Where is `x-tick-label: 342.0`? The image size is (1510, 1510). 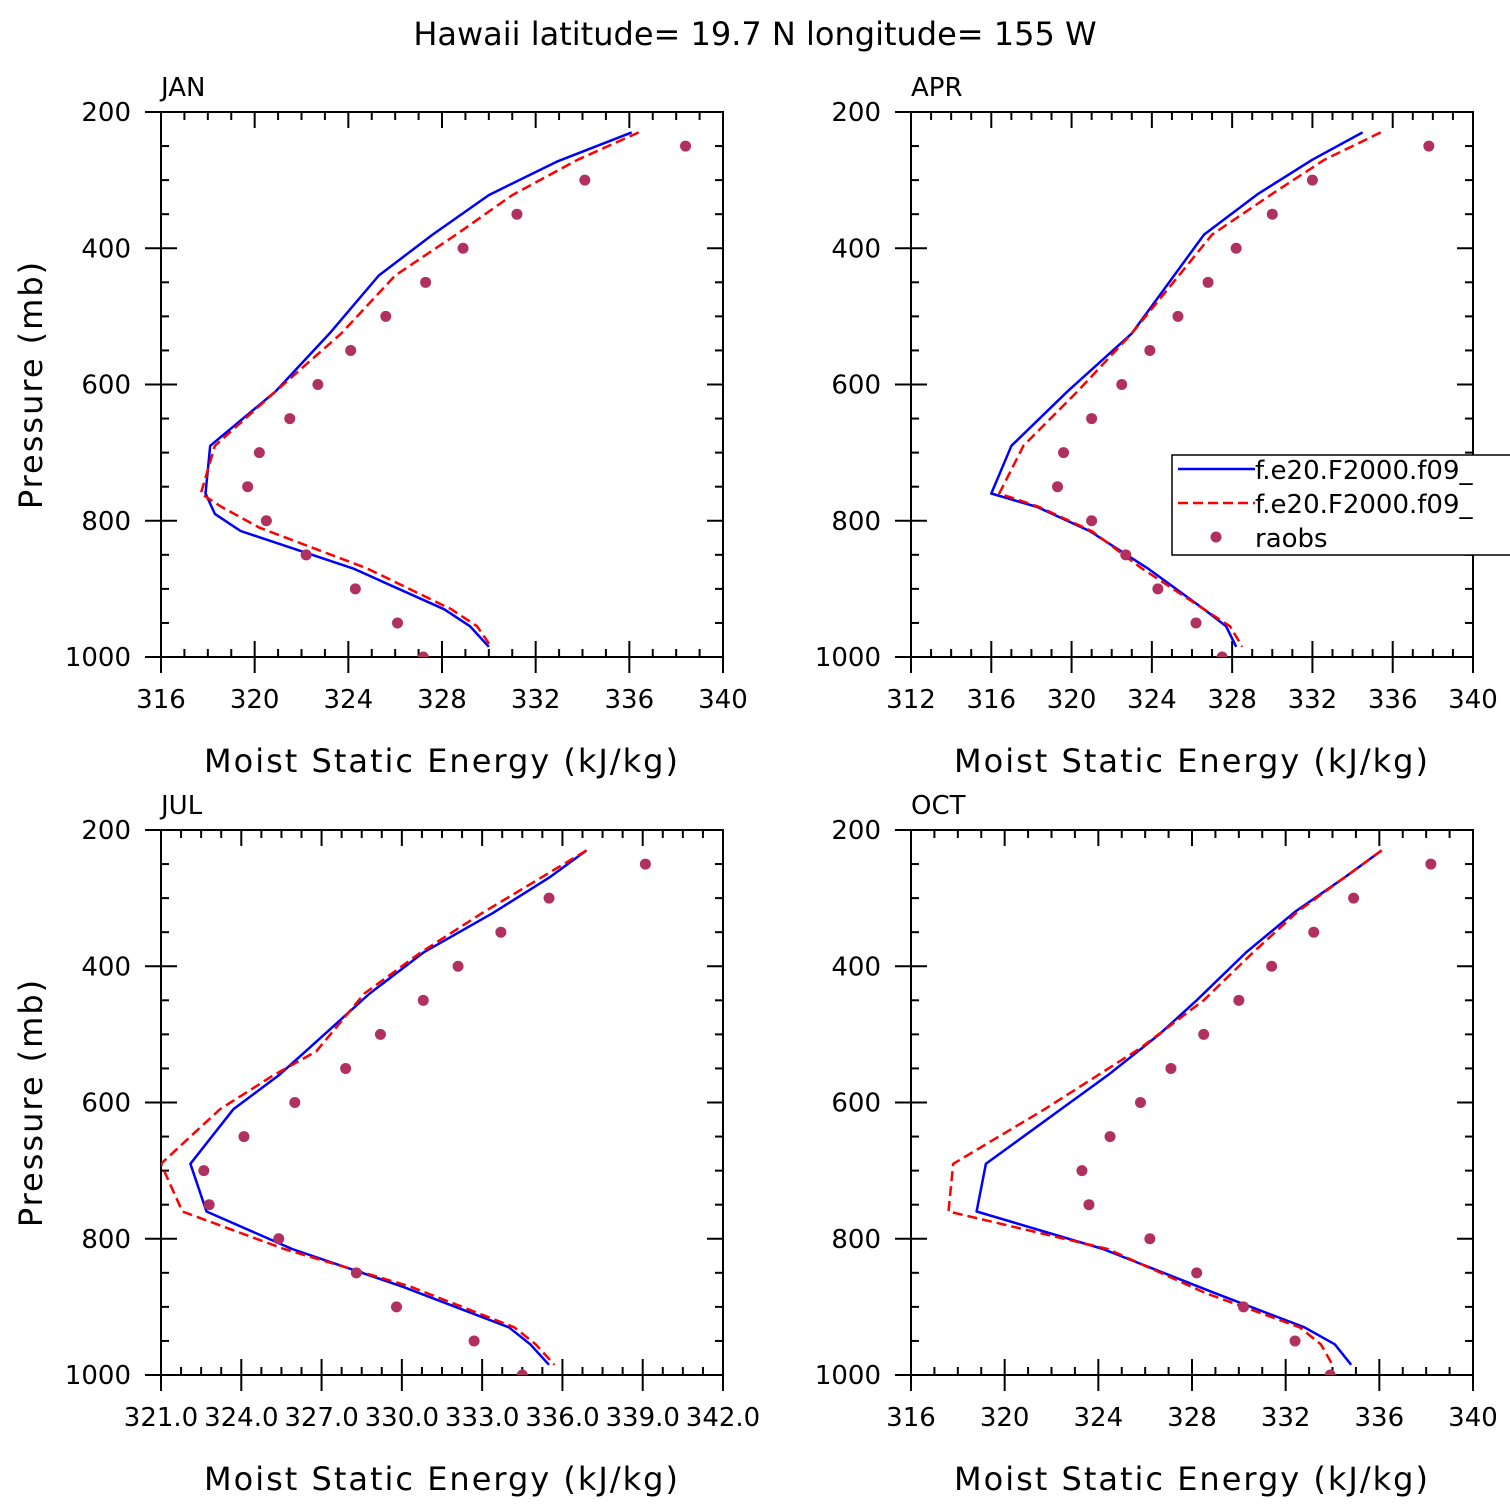
x-tick-label: 342.0 is located at coordinates (723, 1418).